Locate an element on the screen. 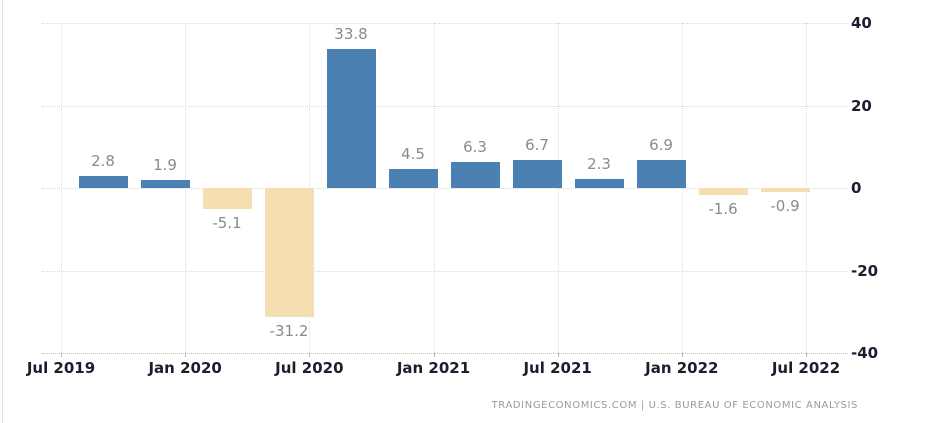 This screenshot has height=423, width=937. bar-value-label-2021-q2: 6.7 is located at coordinates (537, 145).